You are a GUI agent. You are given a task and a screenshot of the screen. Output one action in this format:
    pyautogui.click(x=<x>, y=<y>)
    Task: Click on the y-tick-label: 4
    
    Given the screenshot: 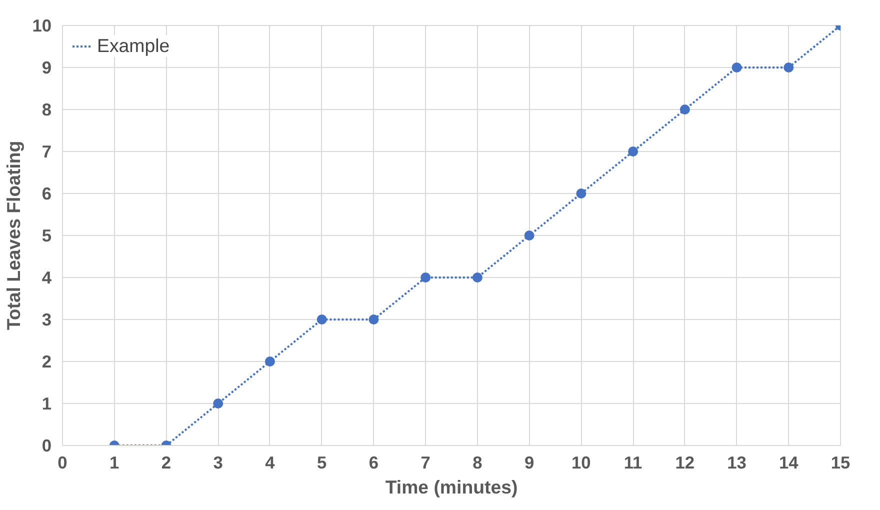 What is the action you would take?
    pyautogui.click(x=47, y=278)
    